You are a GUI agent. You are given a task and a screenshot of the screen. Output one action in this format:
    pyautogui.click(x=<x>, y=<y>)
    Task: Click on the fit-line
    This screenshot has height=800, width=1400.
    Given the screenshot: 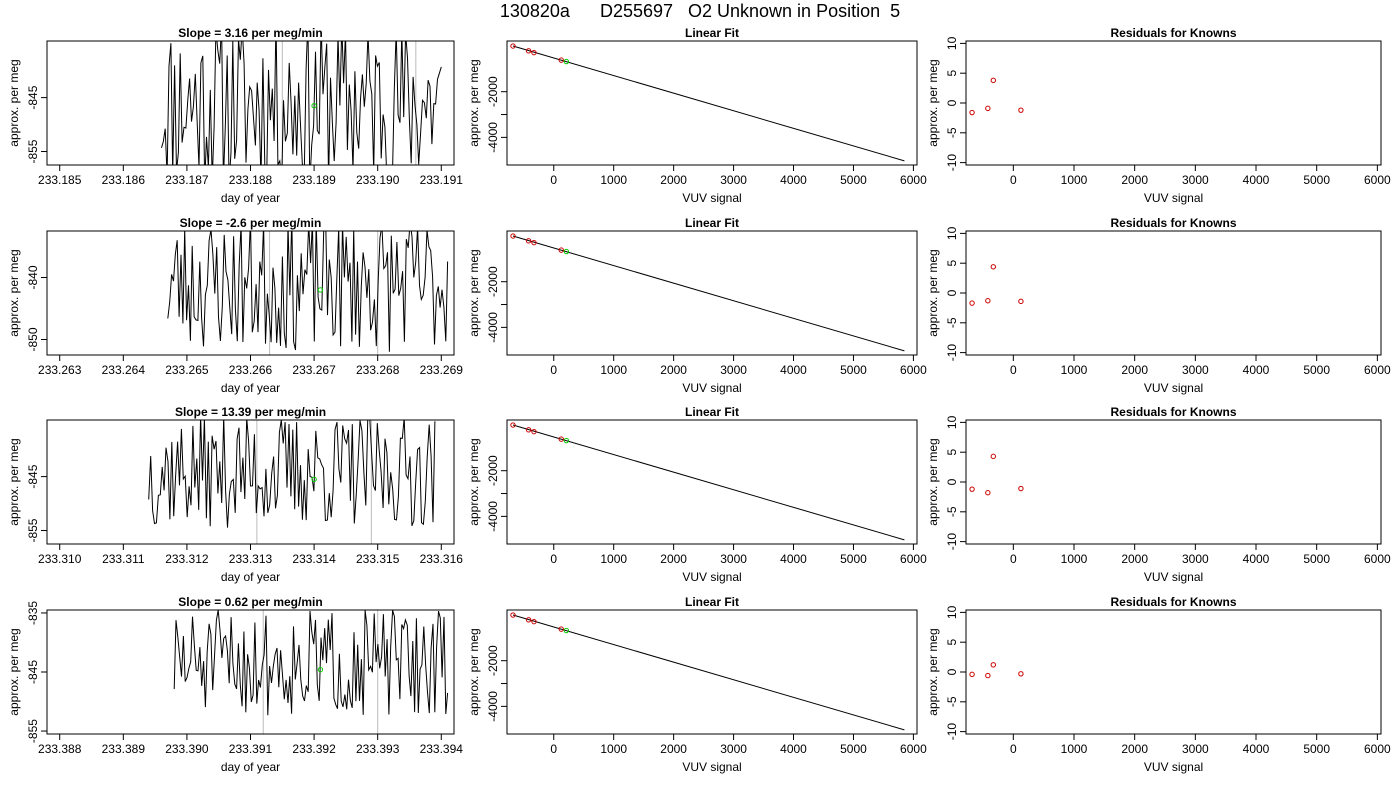 What is the action you would take?
    pyautogui.click(x=708, y=482)
    